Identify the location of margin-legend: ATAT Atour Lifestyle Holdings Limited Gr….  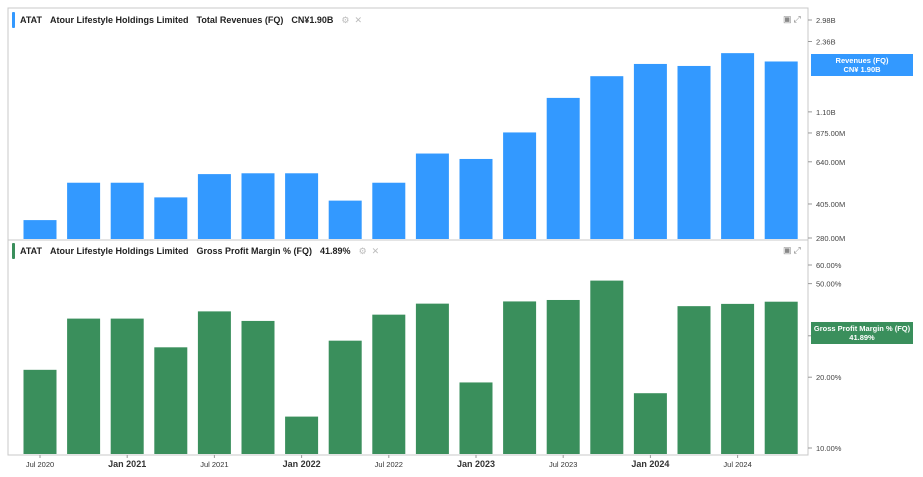
(200, 251).